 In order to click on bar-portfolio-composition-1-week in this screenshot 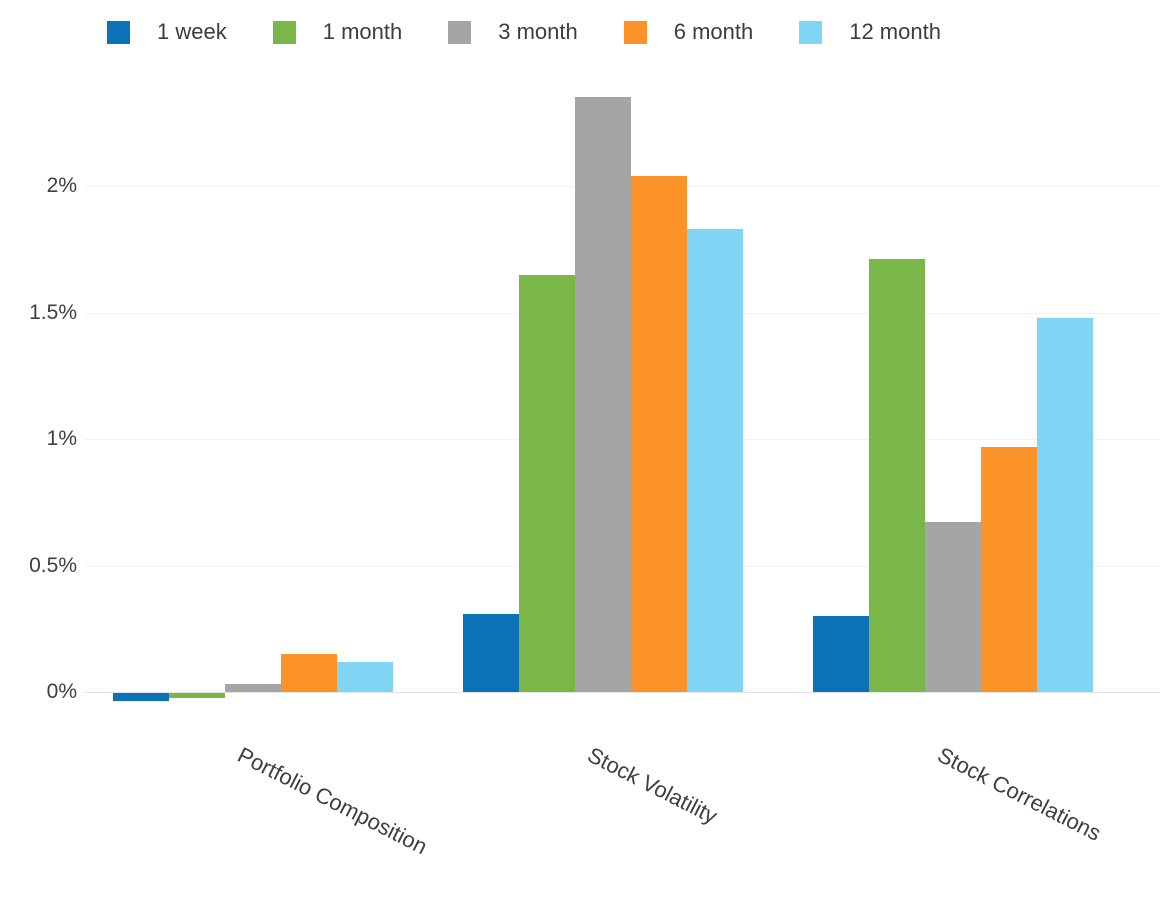, I will do `click(141, 697)`.